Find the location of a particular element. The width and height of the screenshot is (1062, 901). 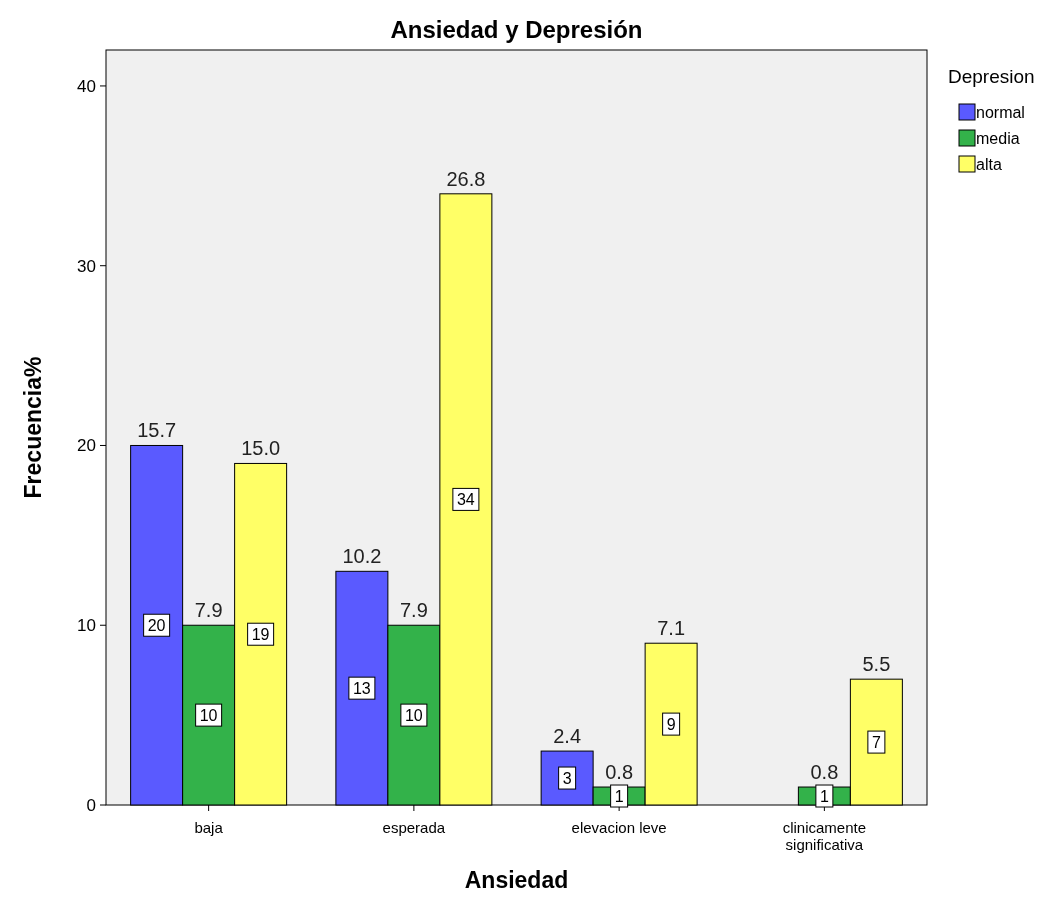

chart-title: Ansiedad y Depresión is located at coordinates (516, 29).